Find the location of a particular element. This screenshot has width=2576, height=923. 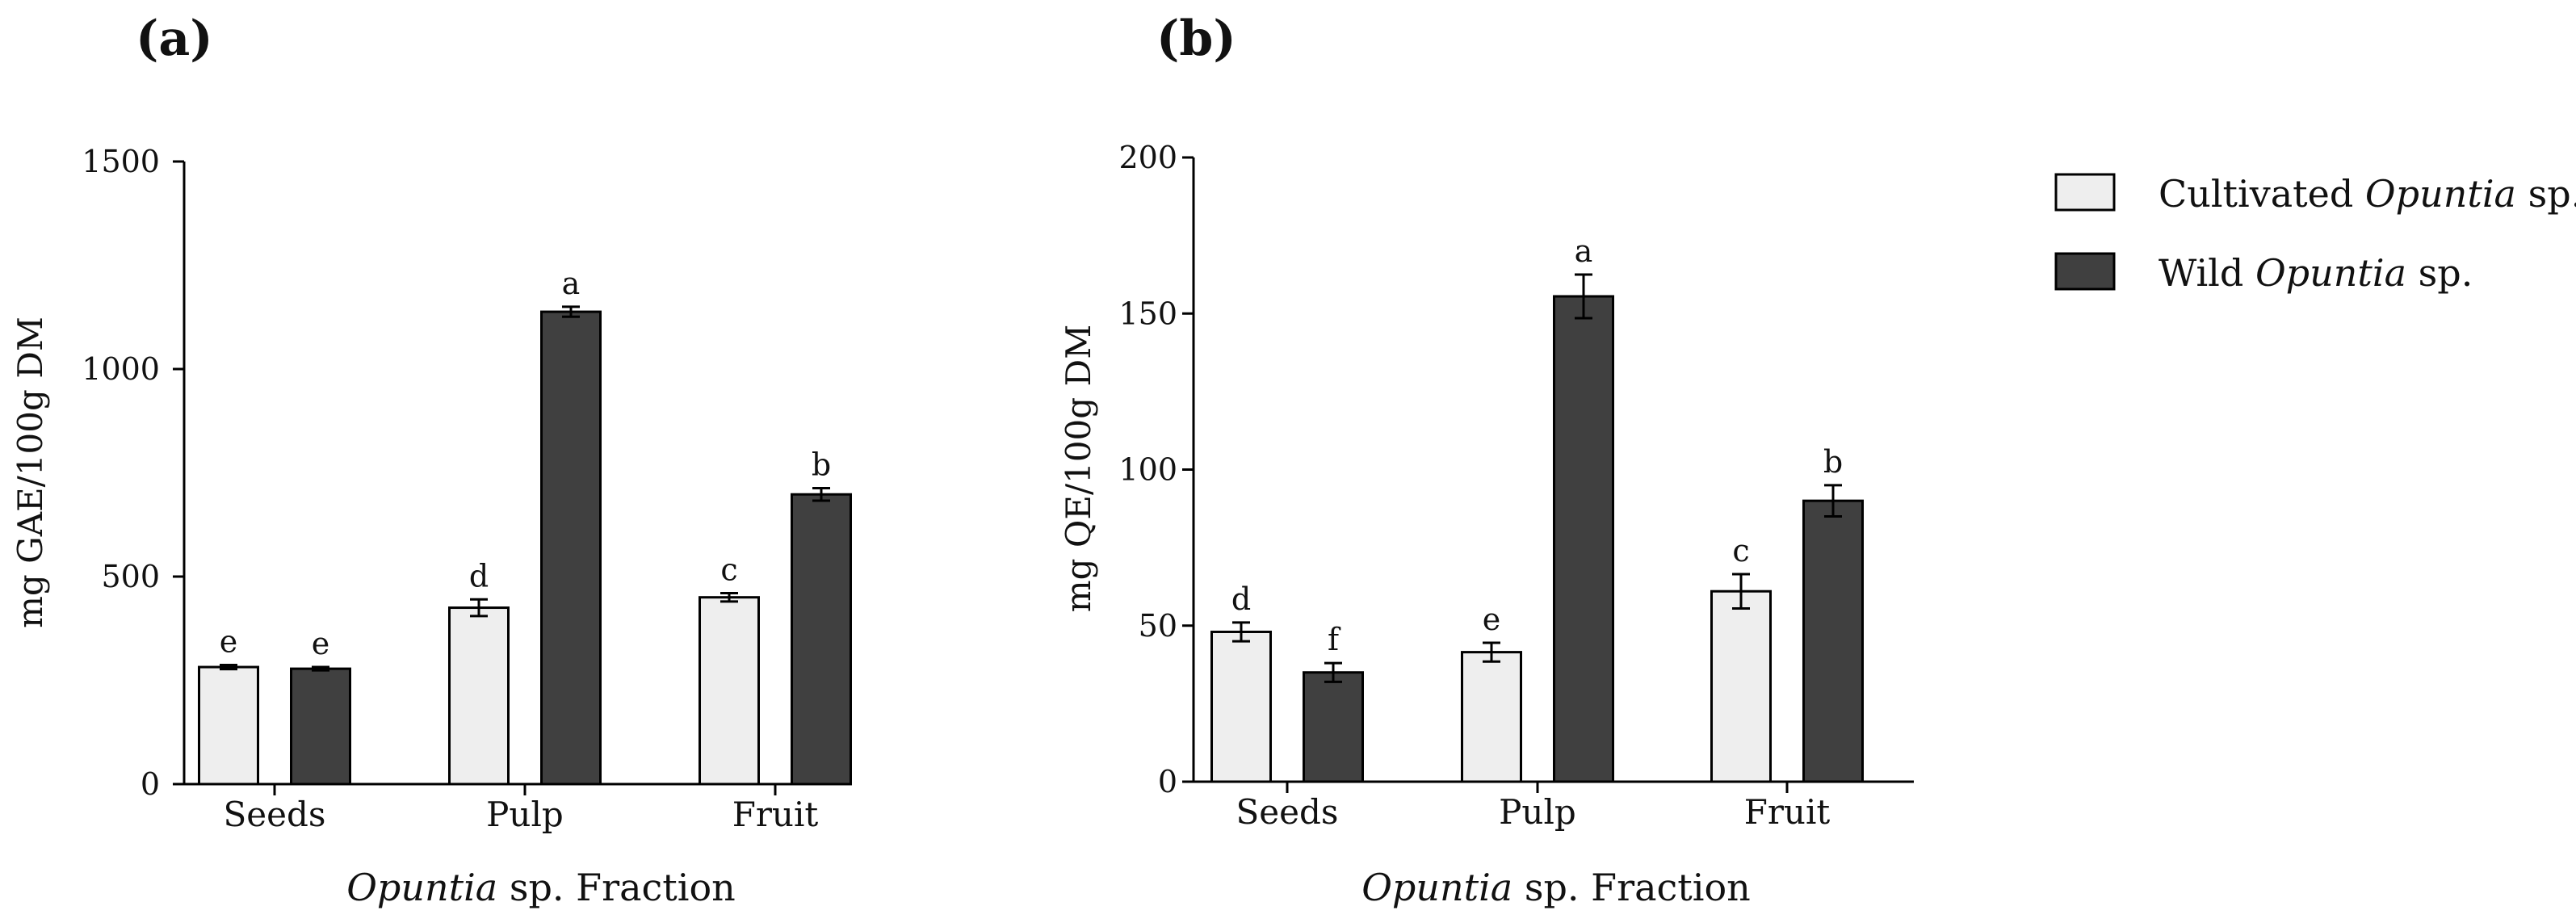

x-axis-title-b: Opuntia sp. Fraction is located at coordinates (1556, 887).